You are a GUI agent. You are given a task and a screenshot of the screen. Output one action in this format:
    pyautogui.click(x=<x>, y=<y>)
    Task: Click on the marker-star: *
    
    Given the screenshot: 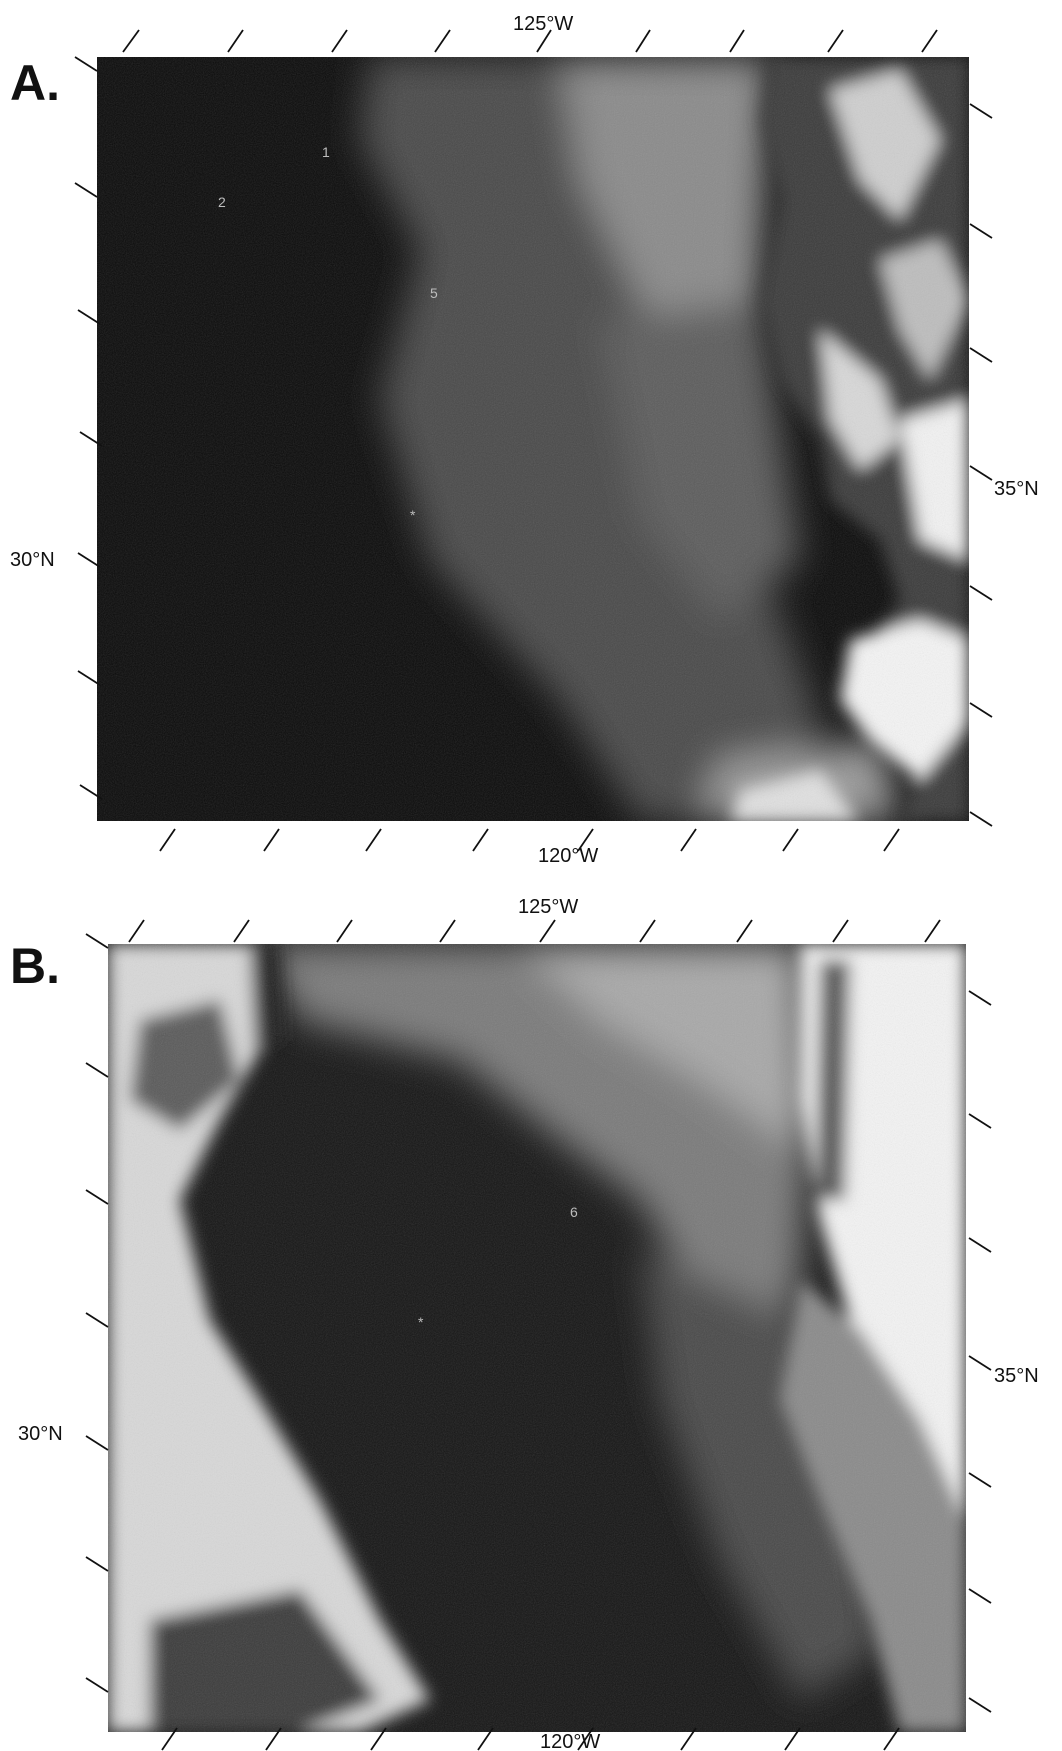 What is the action you would take?
    pyautogui.click(x=413, y=515)
    